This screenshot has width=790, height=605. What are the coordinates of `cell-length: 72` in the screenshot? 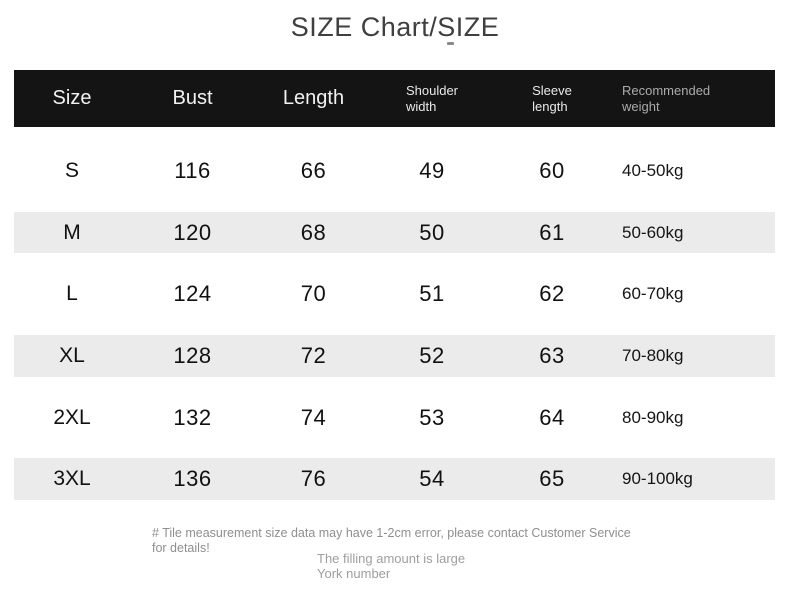 It's located at (313, 355).